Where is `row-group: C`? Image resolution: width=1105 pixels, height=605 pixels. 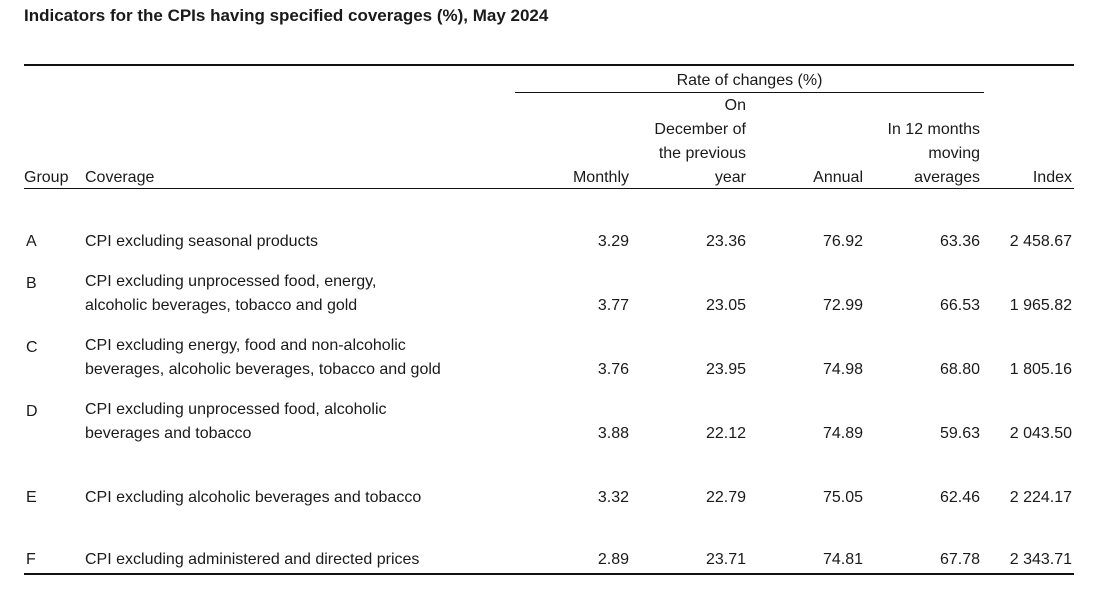 row-group: C is located at coordinates (32, 347).